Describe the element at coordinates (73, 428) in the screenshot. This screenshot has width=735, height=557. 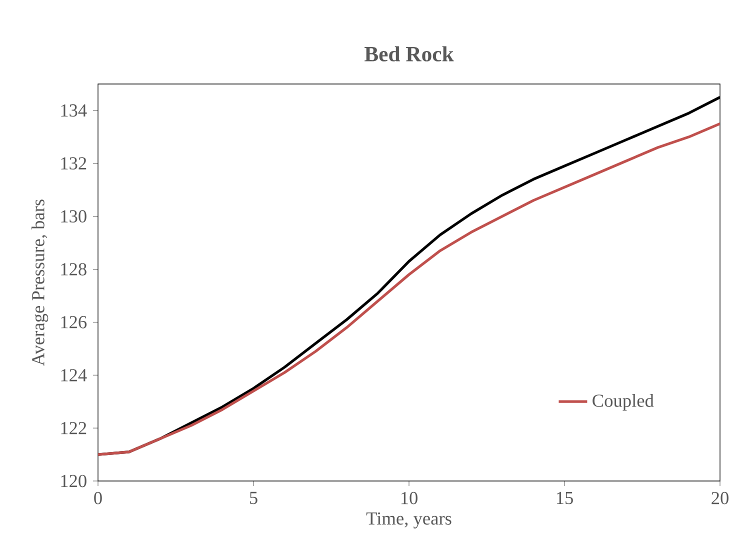
I see `y-tick-label: 122` at that location.